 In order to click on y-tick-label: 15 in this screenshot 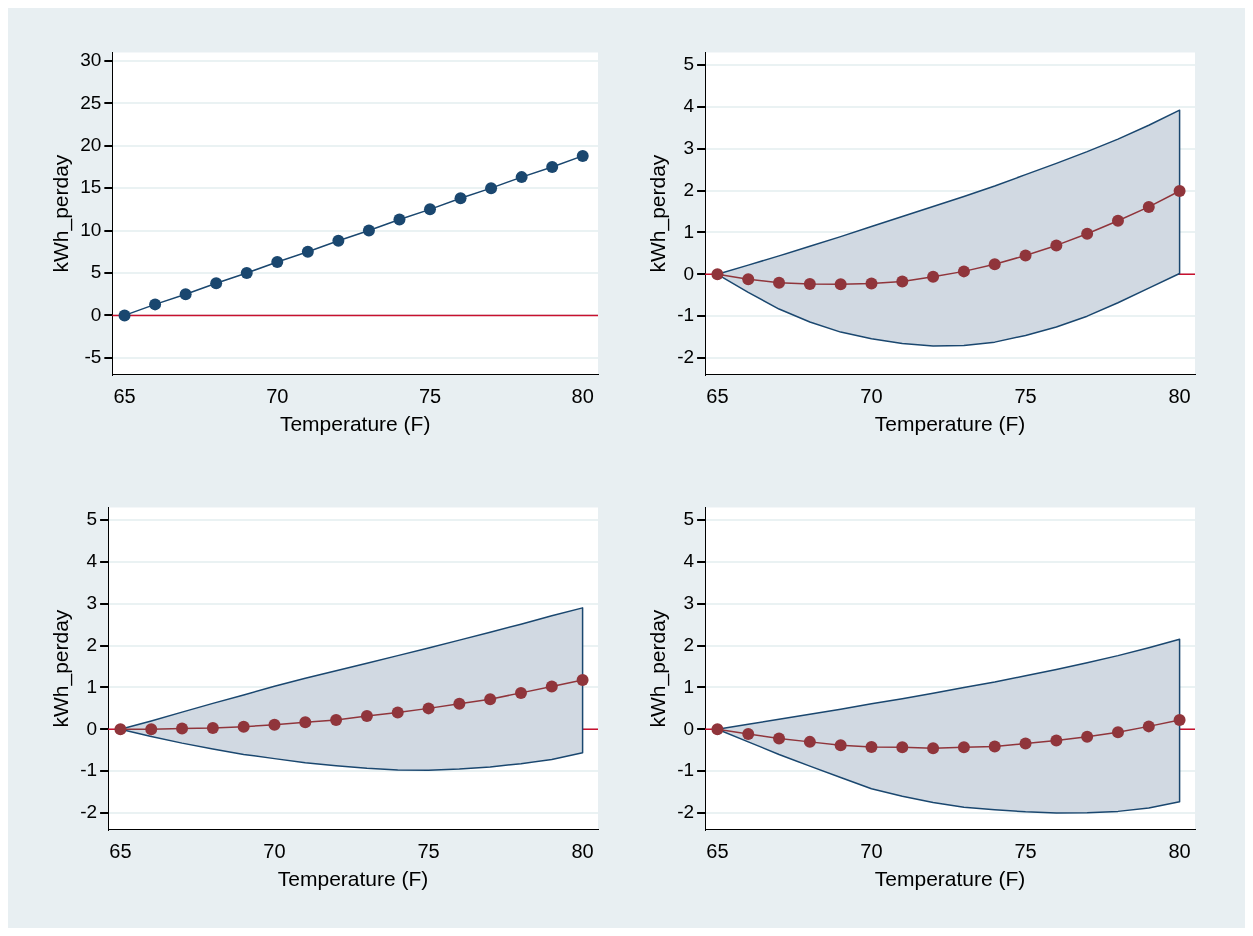, I will do `click(91, 187)`.